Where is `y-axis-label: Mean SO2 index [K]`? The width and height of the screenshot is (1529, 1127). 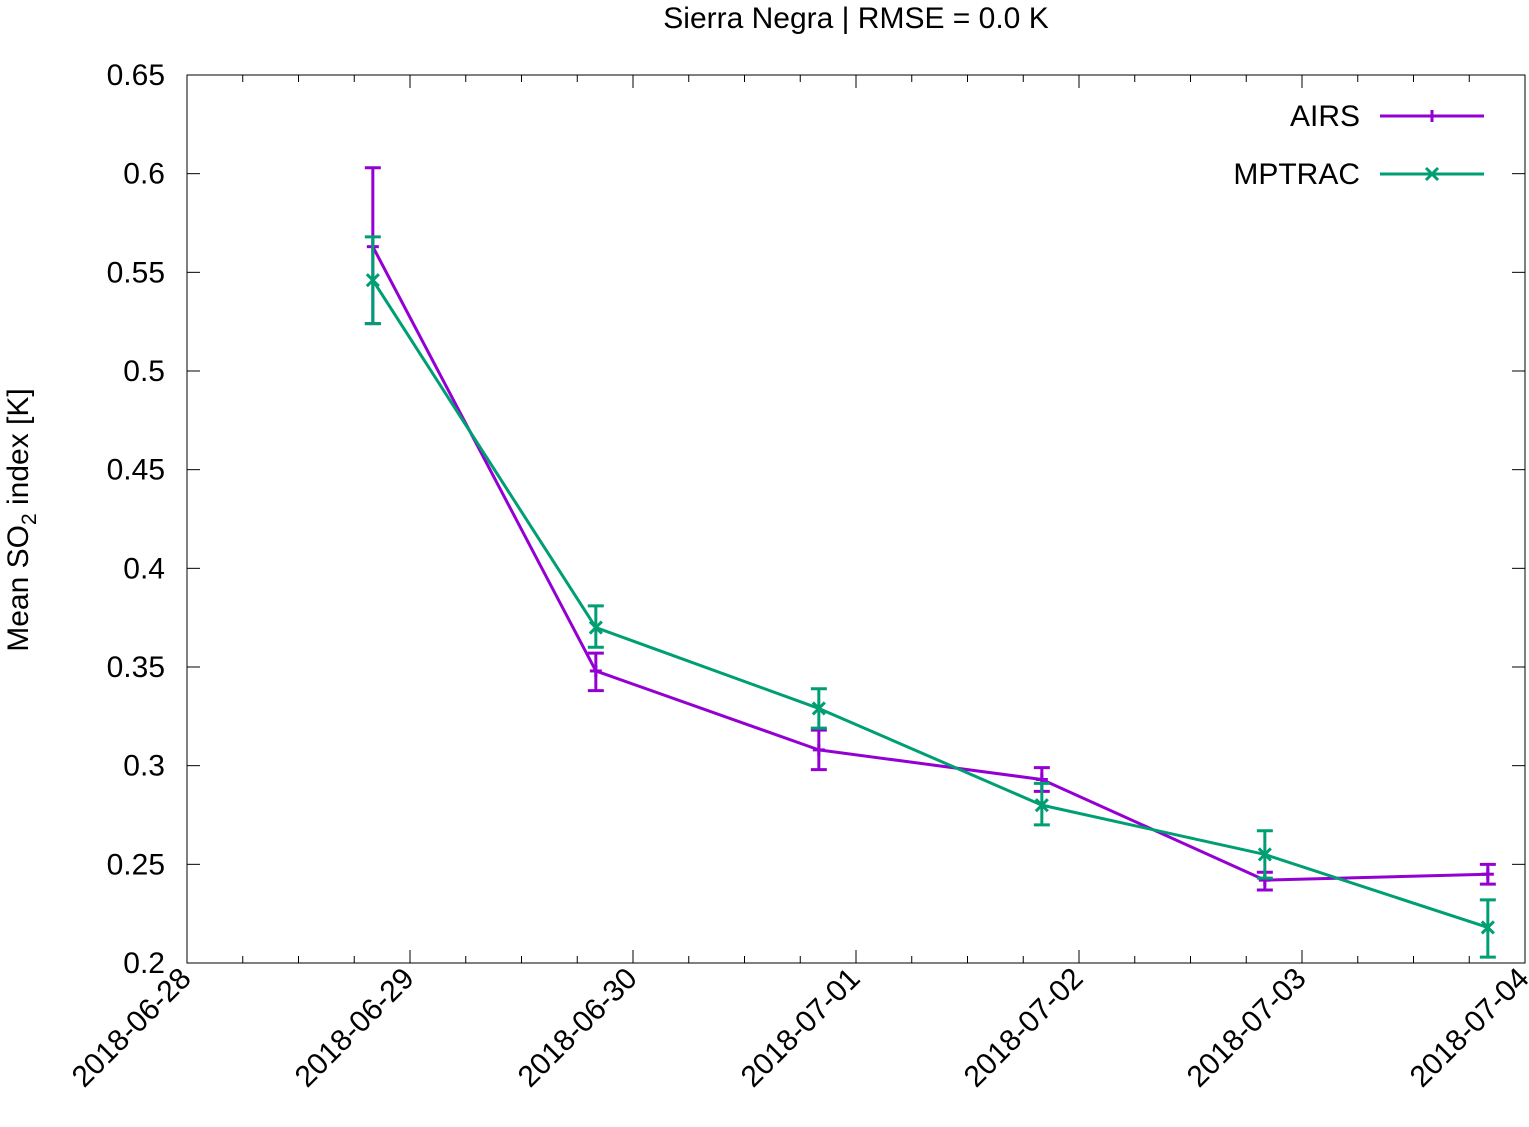 y-axis-label: Mean SO2 index [K] is located at coordinates (21, 520).